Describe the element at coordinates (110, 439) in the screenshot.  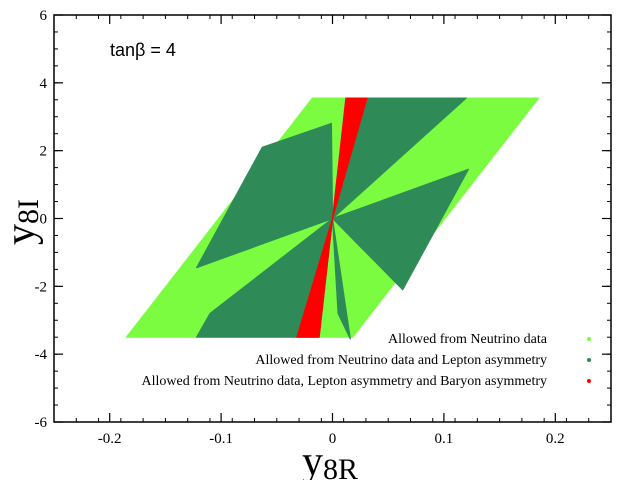
I see `x-tick-label: -0.2` at that location.